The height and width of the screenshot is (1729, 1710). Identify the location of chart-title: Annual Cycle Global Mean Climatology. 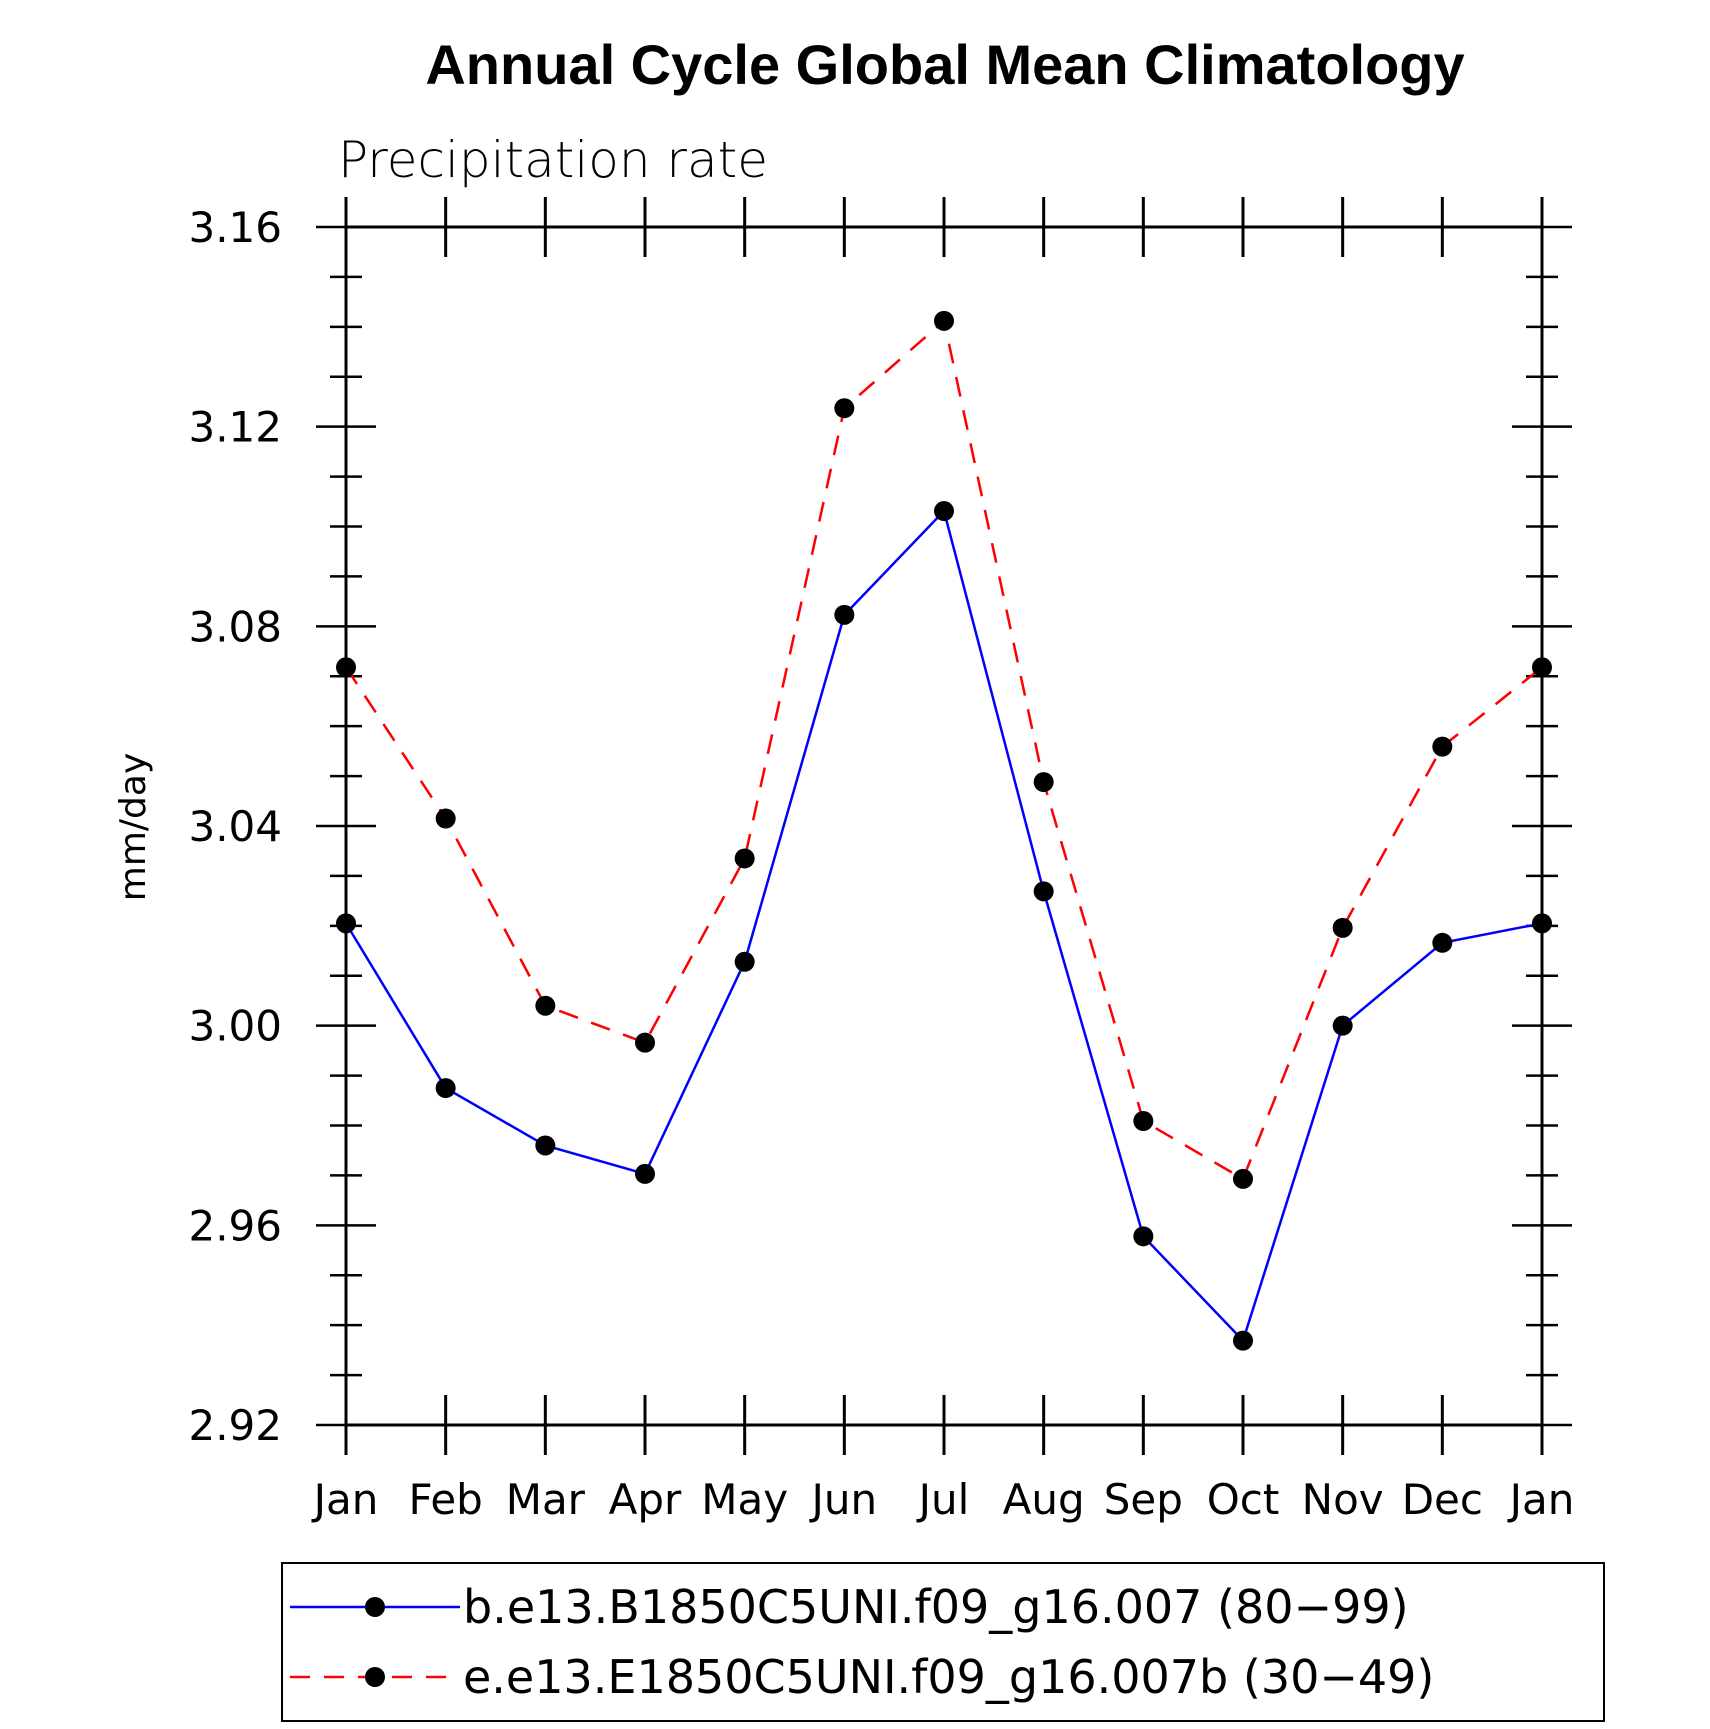
(944, 64).